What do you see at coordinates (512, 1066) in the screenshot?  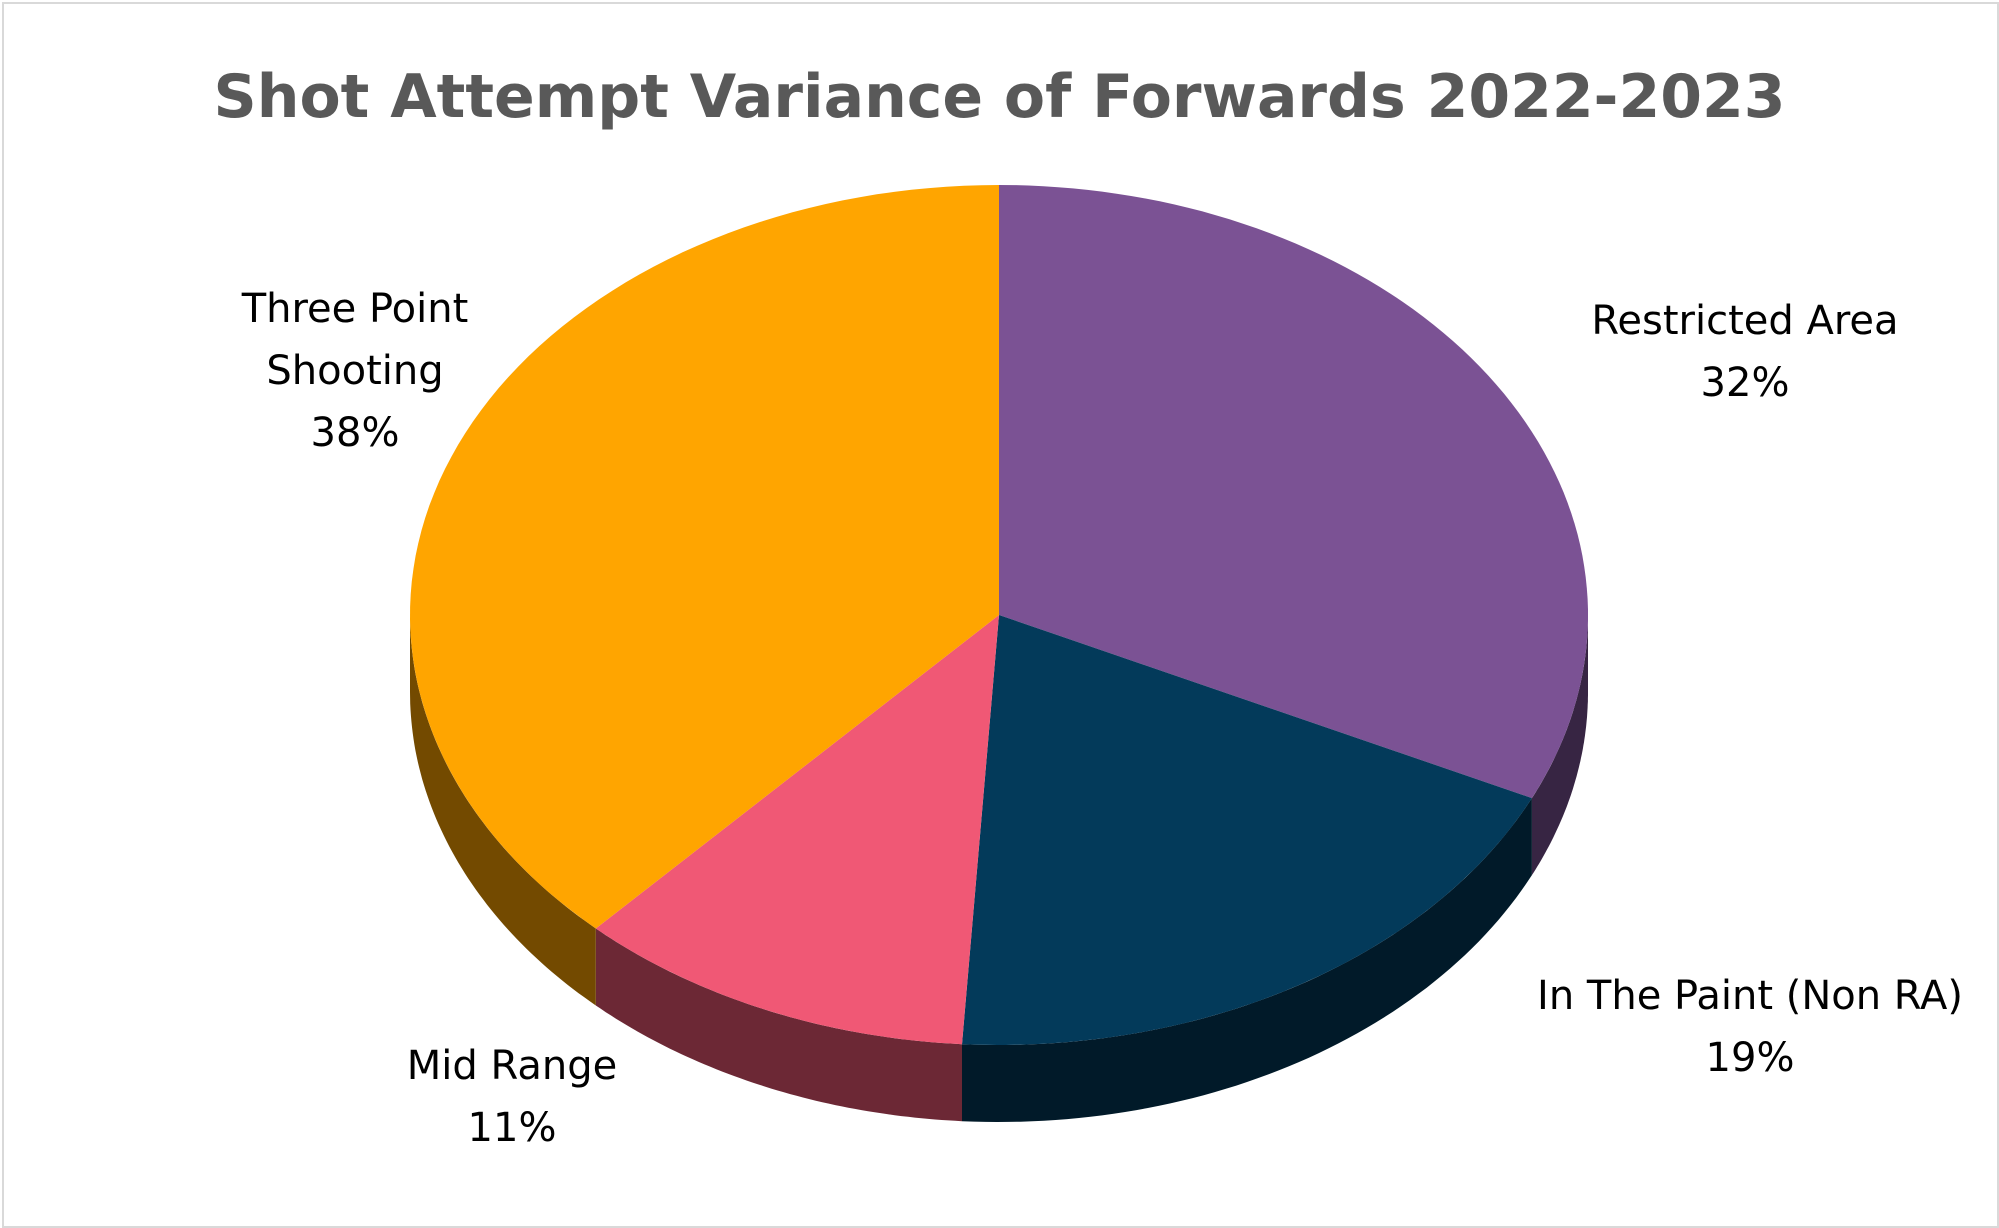 I see `category-label: Mid Range` at bounding box center [512, 1066].